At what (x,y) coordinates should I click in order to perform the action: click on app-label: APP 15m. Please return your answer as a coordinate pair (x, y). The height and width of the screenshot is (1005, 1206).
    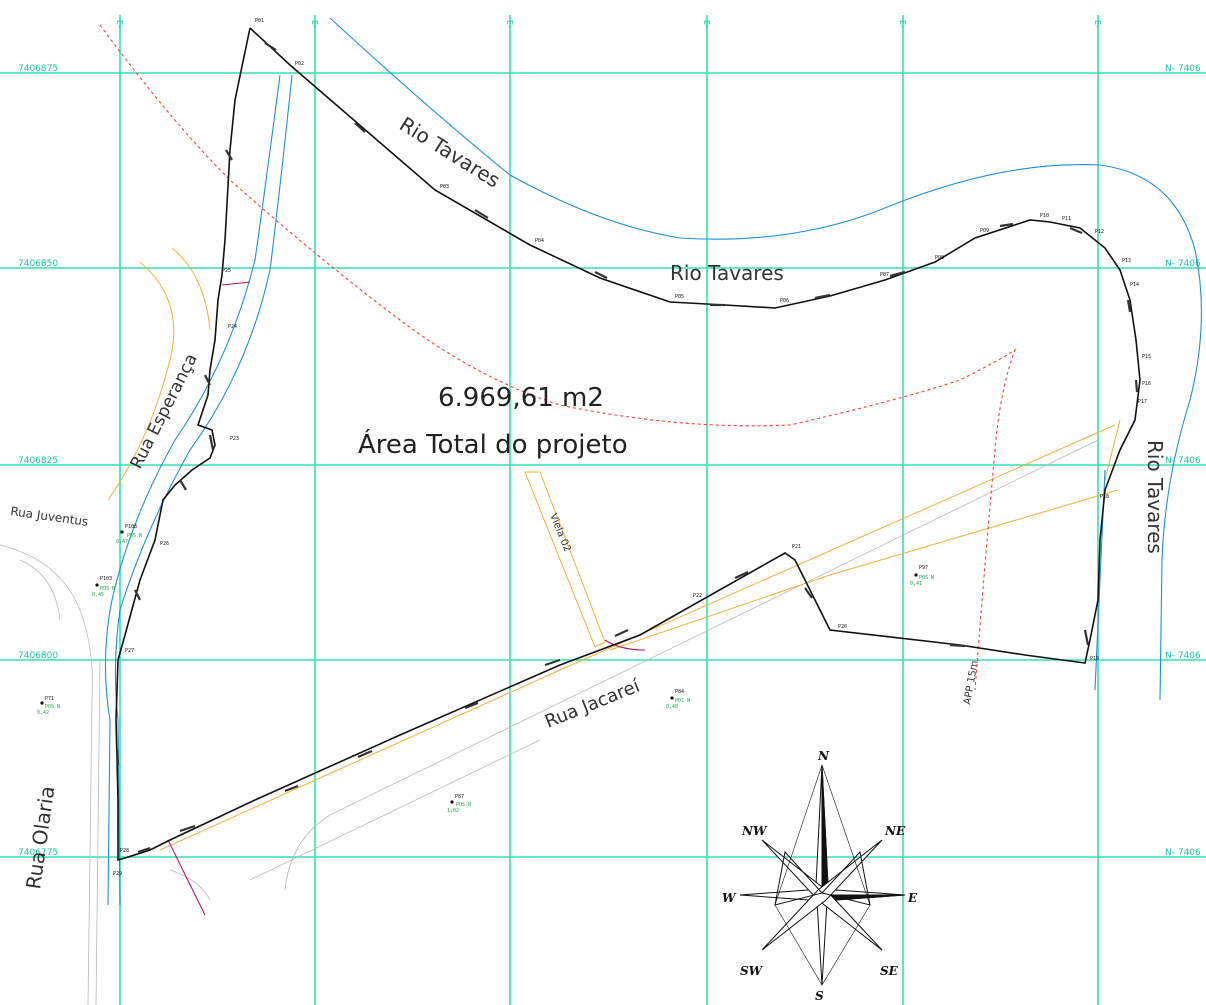
    Looking at the image, I should click on (971, 683).